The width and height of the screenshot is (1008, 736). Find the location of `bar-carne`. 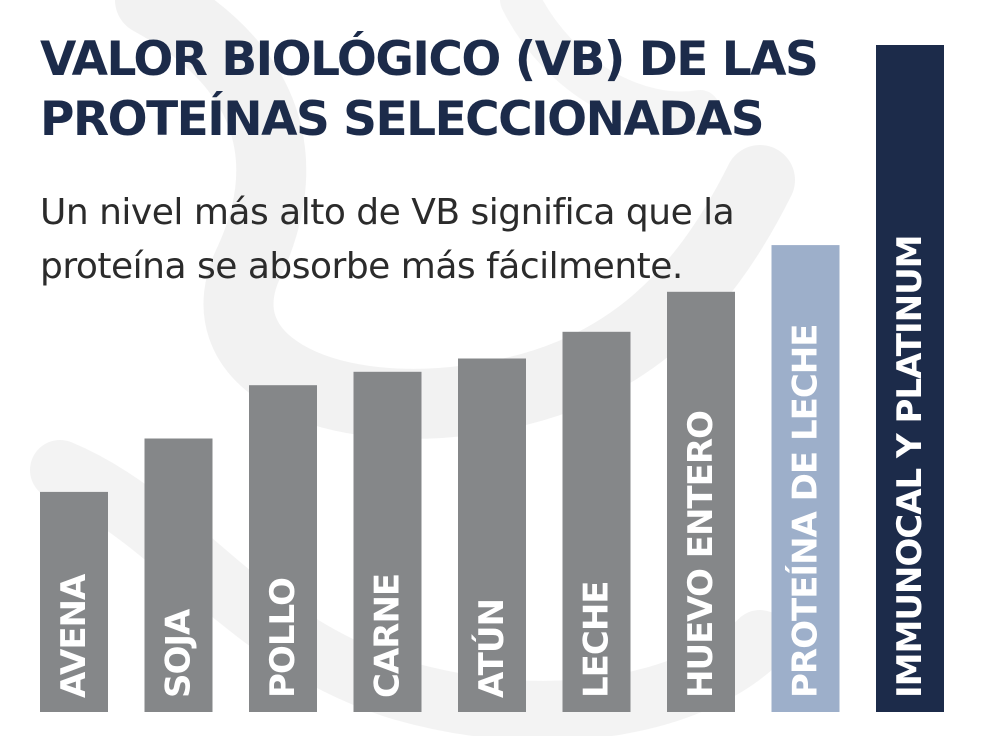

bar-carne is located at coordinates (387, 541).